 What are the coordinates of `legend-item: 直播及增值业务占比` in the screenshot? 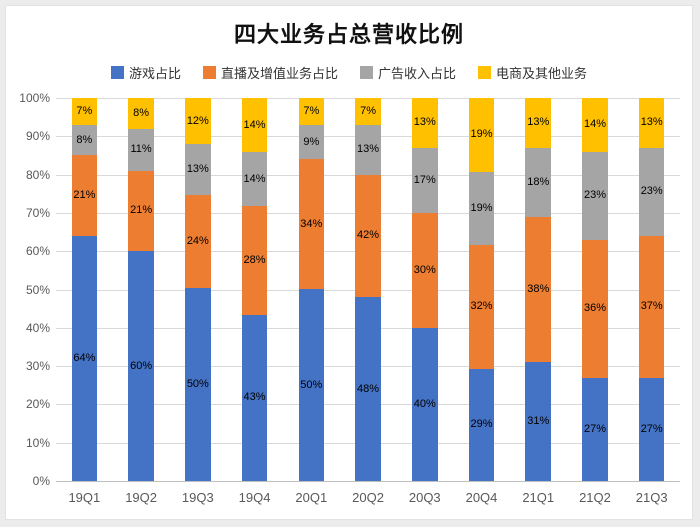 It's located at (270, 72).